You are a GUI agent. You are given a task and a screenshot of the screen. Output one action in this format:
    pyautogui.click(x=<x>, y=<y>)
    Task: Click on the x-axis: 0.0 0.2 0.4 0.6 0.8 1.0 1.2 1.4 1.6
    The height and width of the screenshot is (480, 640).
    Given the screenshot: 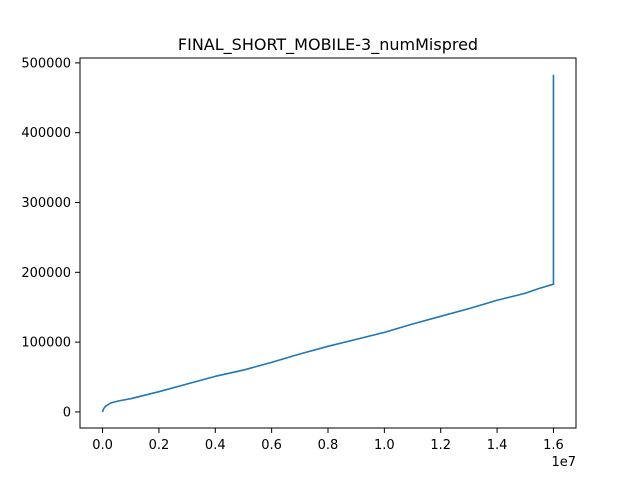 What is the action you would take?
    pyautogui.click(x=328, y=440)
    